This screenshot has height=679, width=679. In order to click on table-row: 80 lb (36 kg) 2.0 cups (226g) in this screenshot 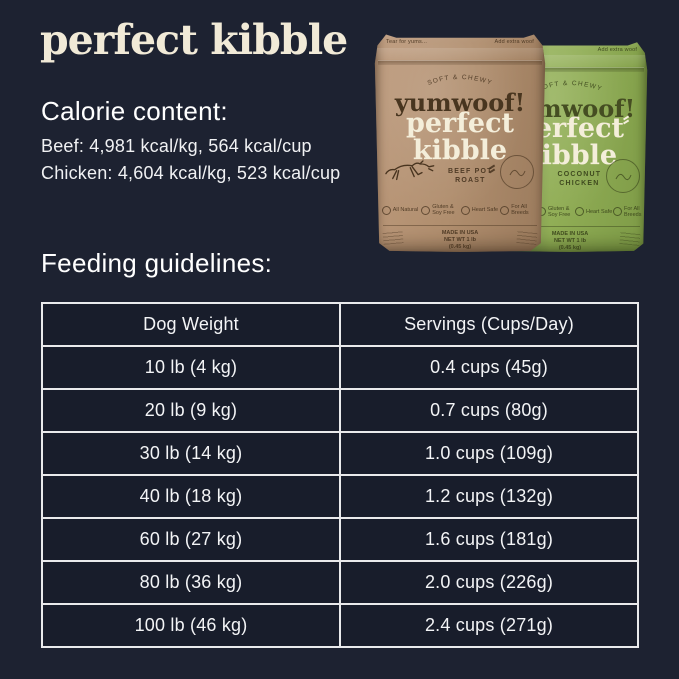, I will do `click(340, 582)`.